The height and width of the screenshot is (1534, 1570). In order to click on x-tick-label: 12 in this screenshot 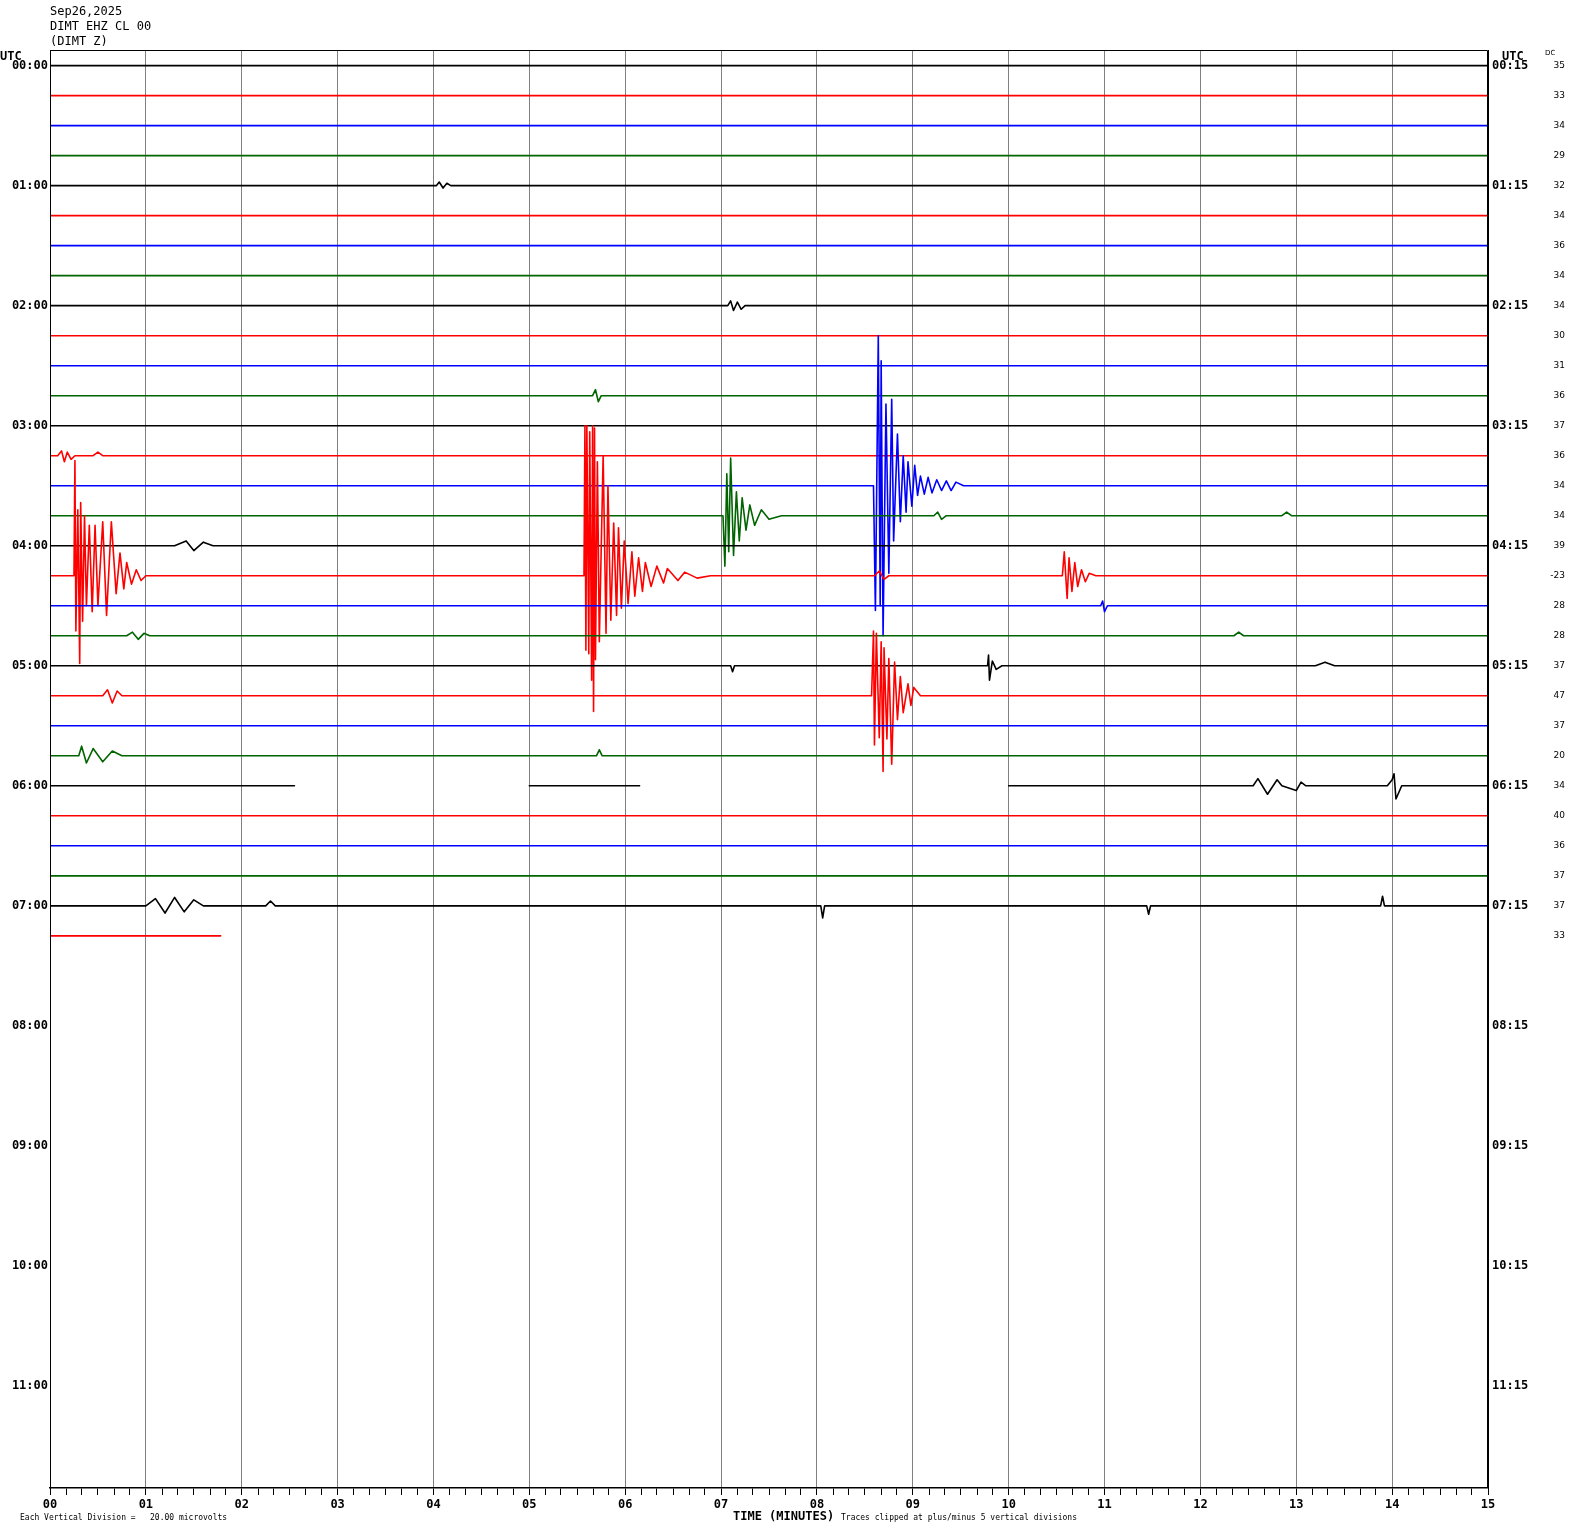, I will do `click(1200, 1504)`.